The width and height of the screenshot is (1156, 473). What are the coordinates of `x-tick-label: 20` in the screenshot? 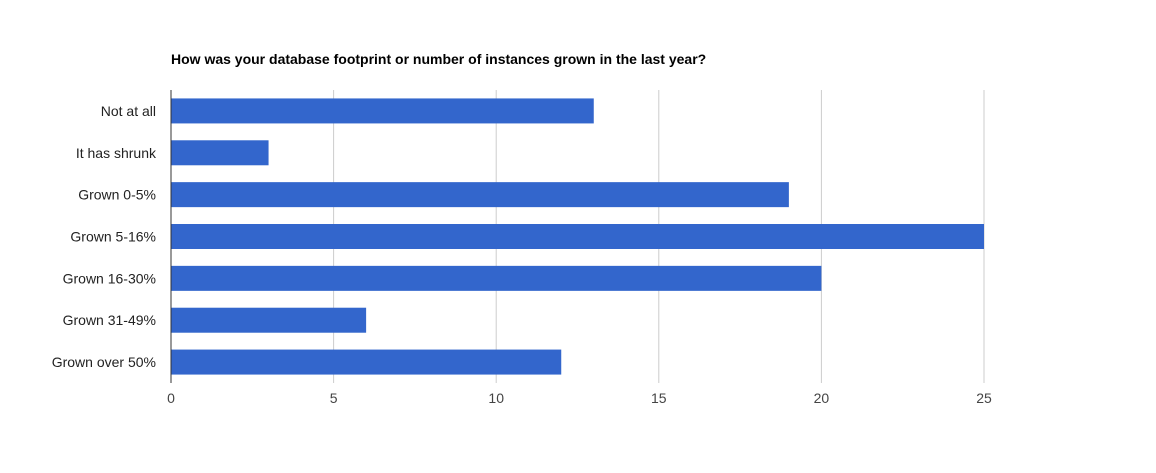 It's located at (822, 398).